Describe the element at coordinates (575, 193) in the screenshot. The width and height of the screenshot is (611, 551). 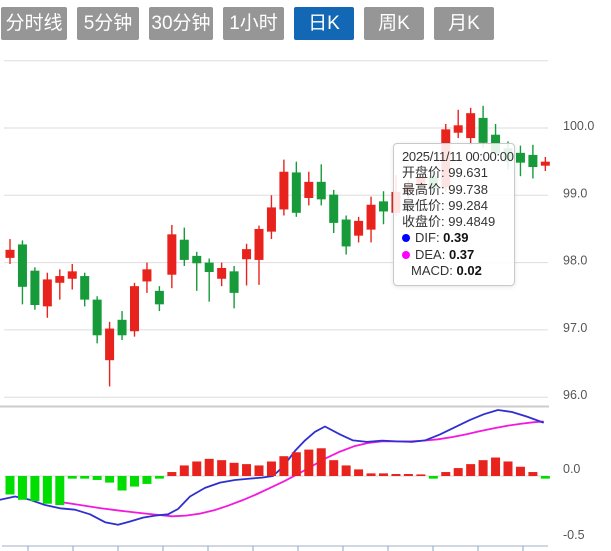
I see `svg-text: 99.0` at that location.